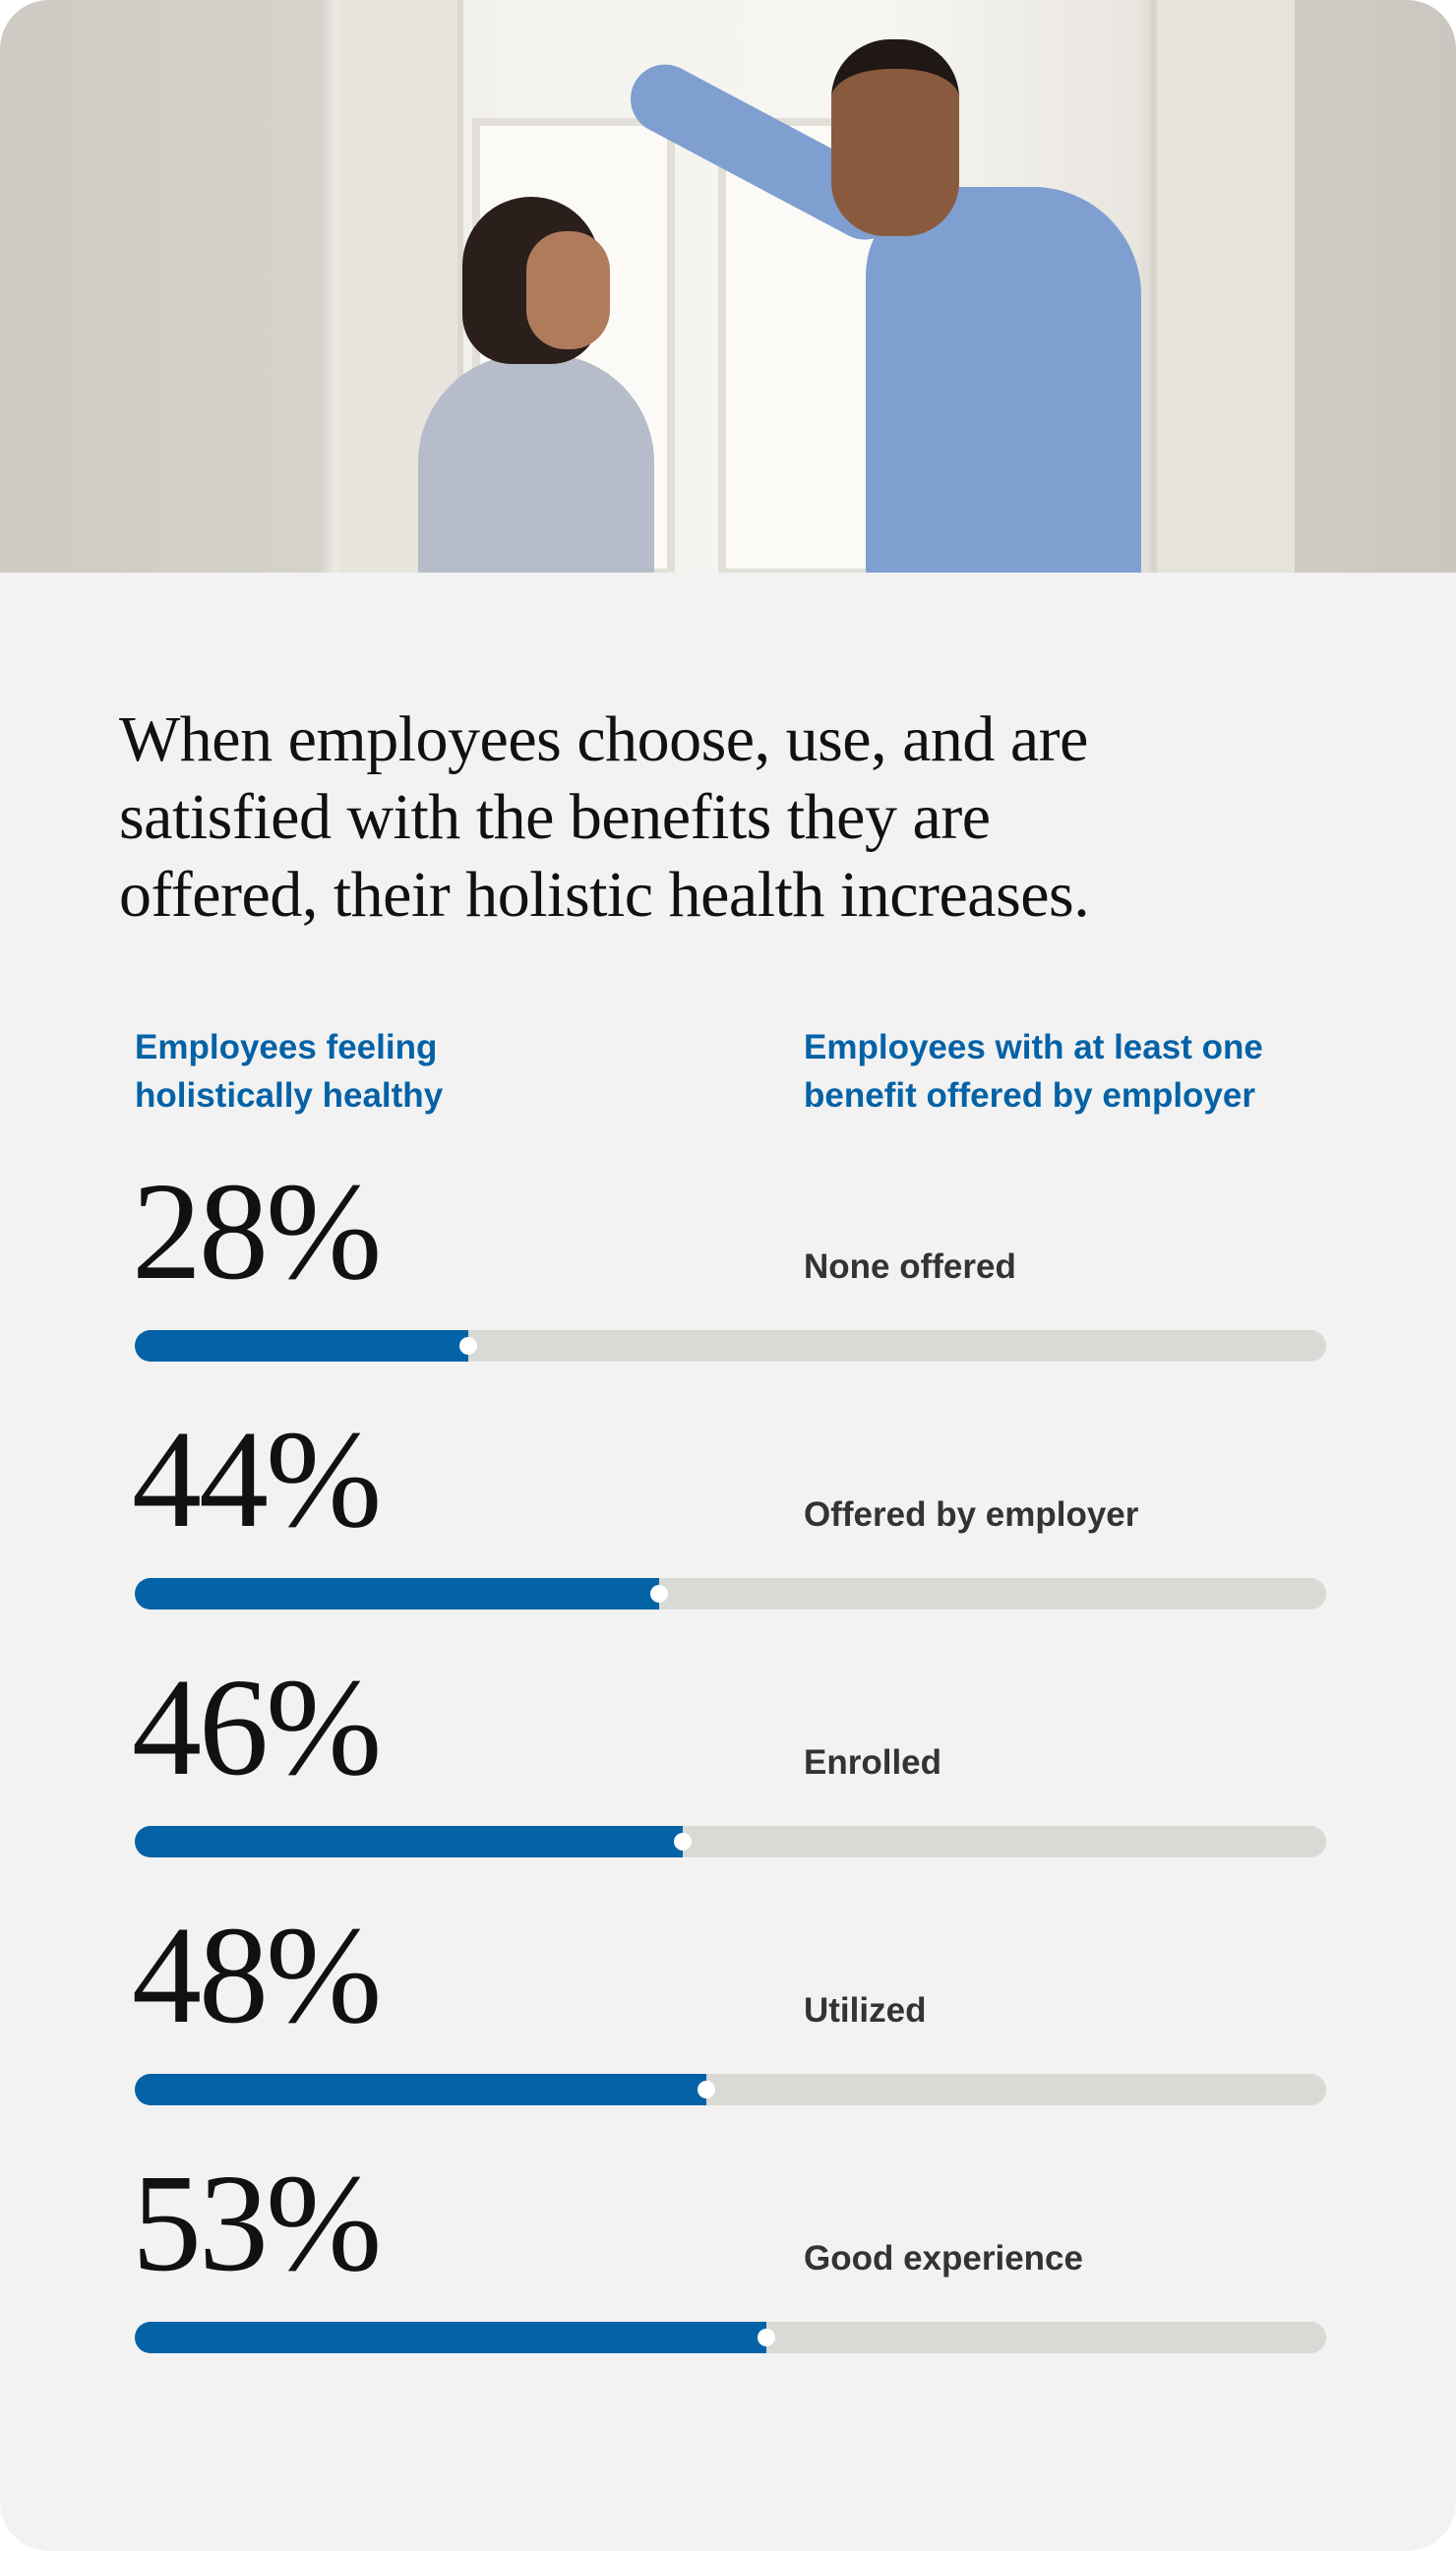 The image size is (1456, 2551). I want to click on percent-value: 48%, so click(257, 1974).